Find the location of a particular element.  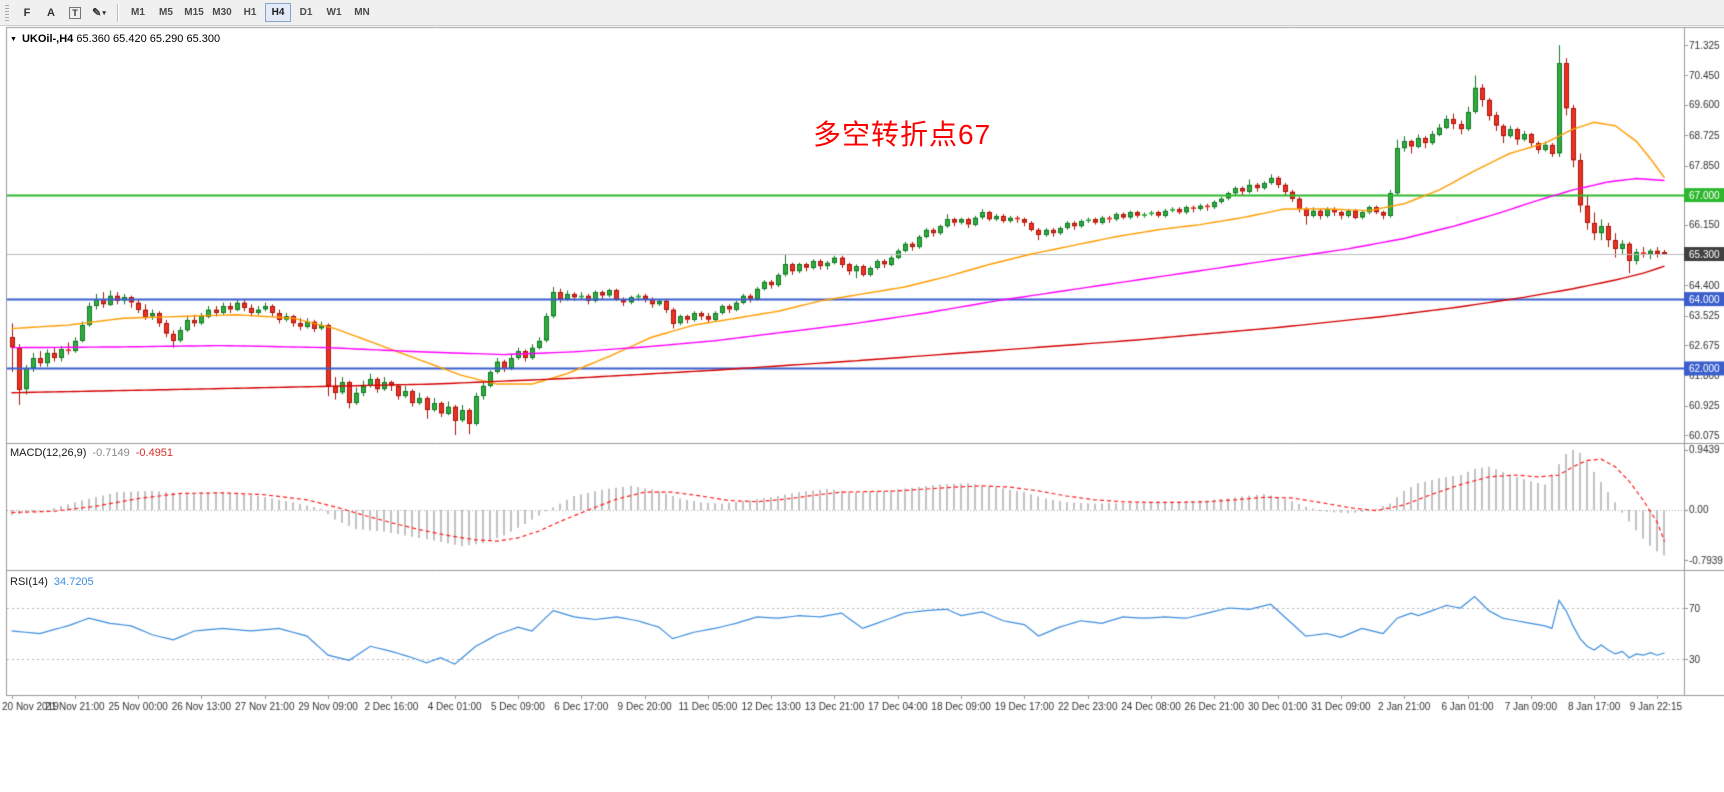

timeframe-m1-button: M1 is located at coordinates (138, 12).